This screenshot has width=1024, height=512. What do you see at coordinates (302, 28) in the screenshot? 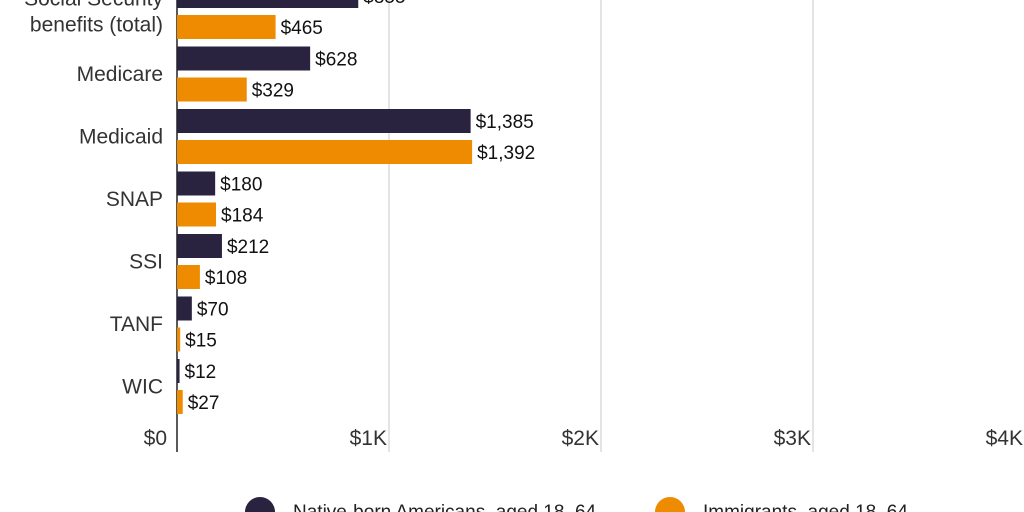
I see `data-label: $465` at bounding box center [302, 28].